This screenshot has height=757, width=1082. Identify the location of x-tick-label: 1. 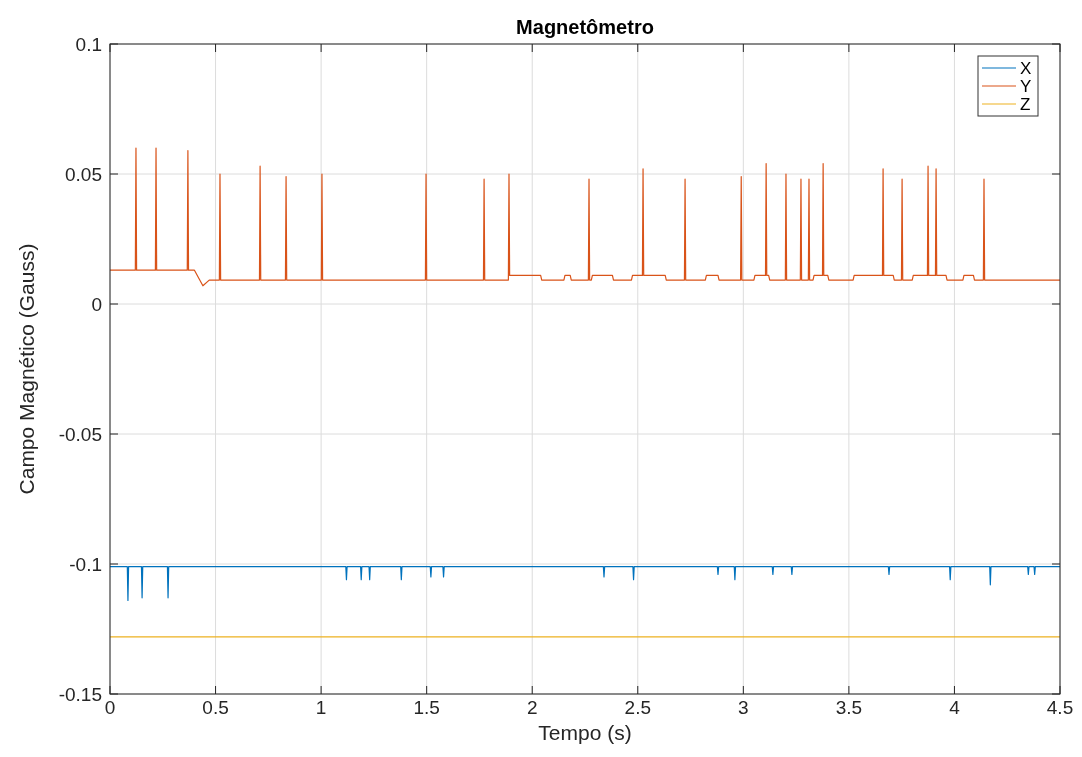
(321, 707).